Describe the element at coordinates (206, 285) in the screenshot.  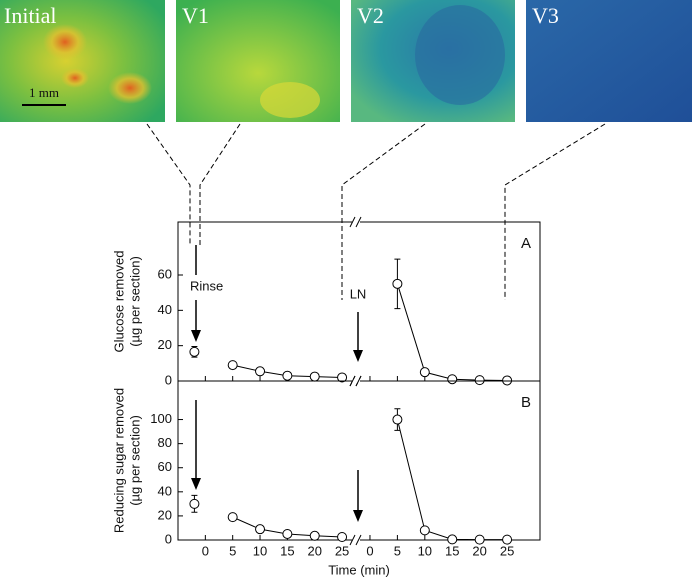
I see `annotation: Rinse` at that location.